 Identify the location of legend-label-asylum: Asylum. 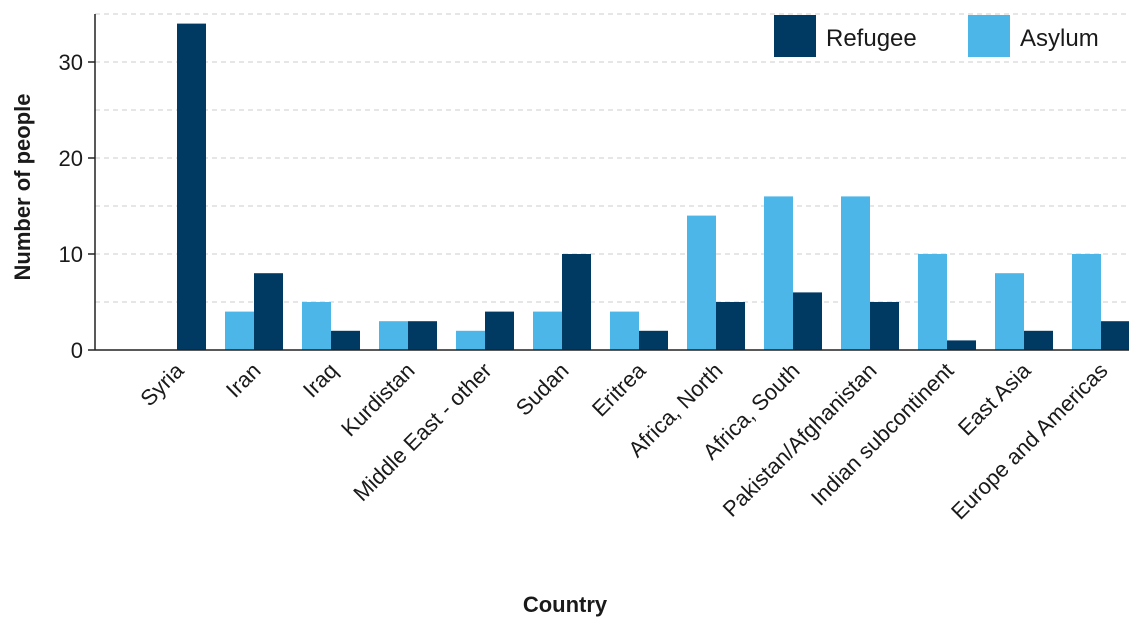
(1059, 38).